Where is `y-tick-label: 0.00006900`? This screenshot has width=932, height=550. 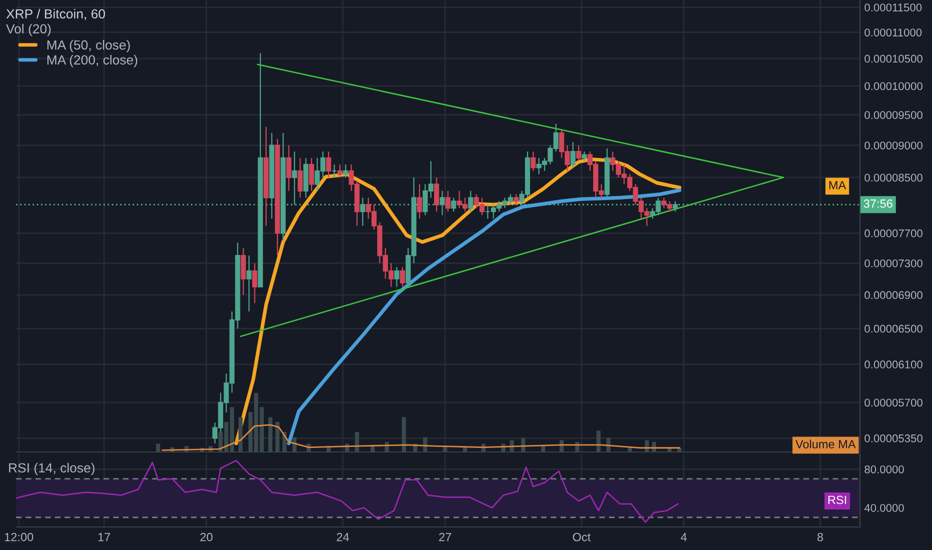 y-tick-label: 0.00006900 is located at coordinates (893, 295).